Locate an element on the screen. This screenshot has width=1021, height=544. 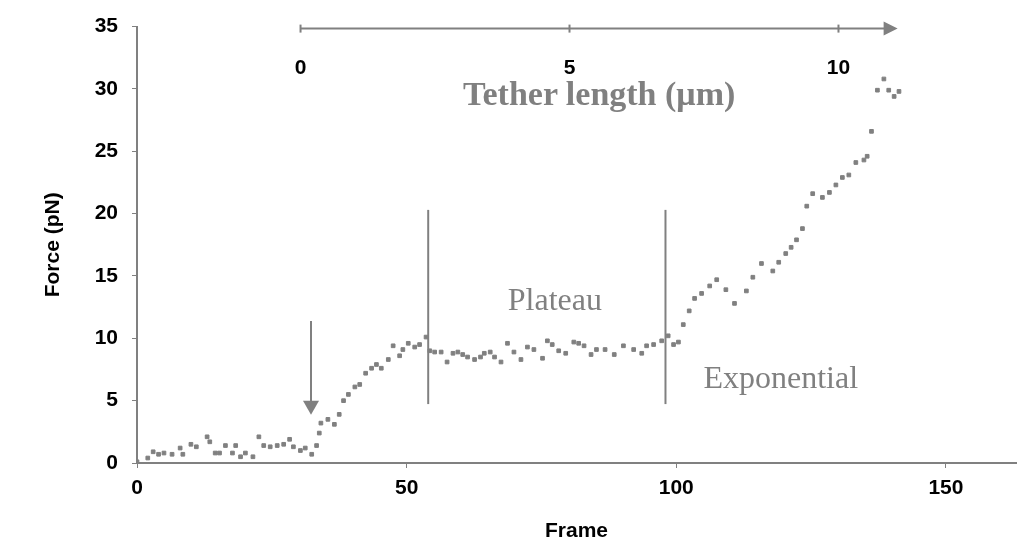
y-tick-label: 10 is located at coordinates (106, 337).